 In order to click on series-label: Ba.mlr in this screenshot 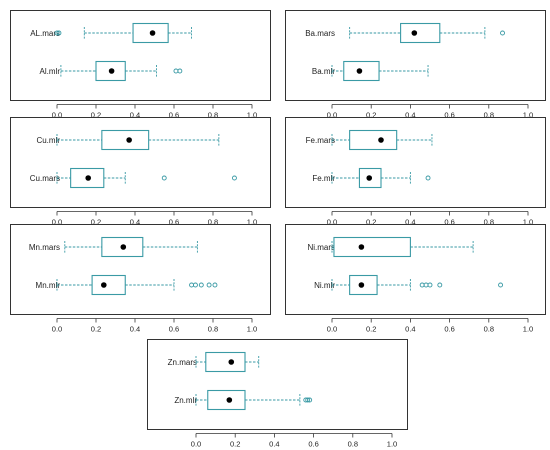, I will do `click(323, 71)`.